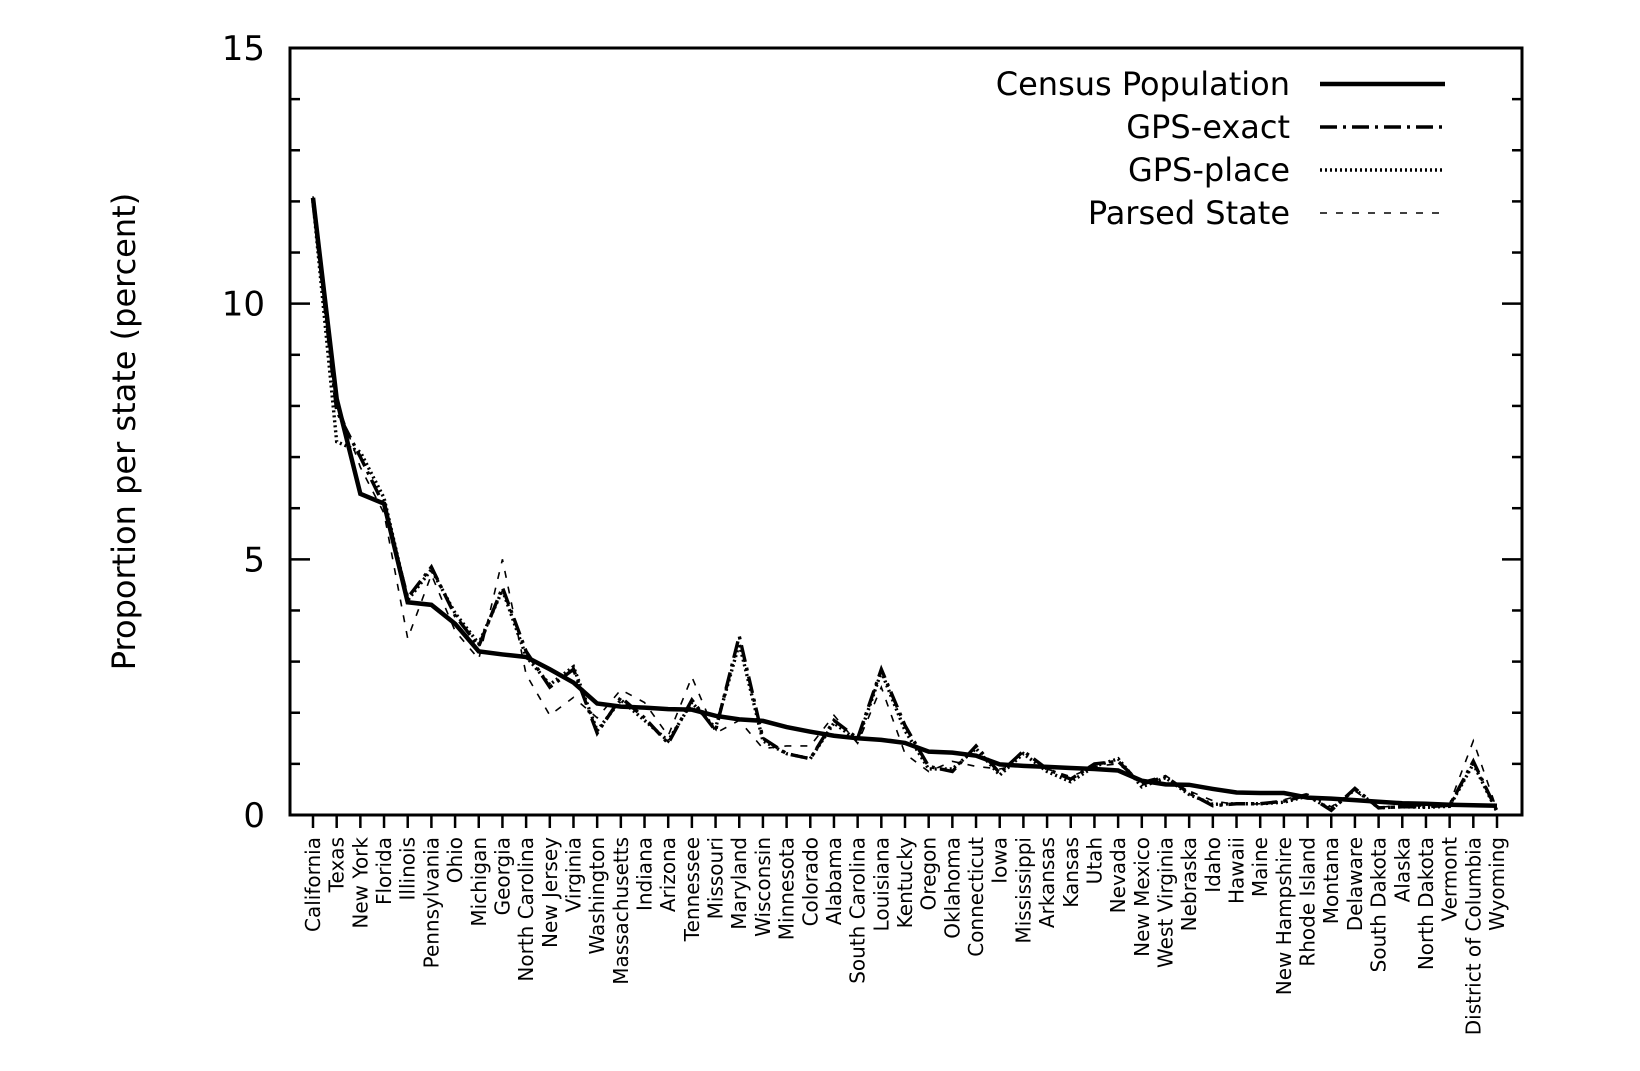 Image resolution: width=1640 pixels, height=1071 pixels. I want to click on x-tick-label-maryland: Maryland, so click(739, 883).